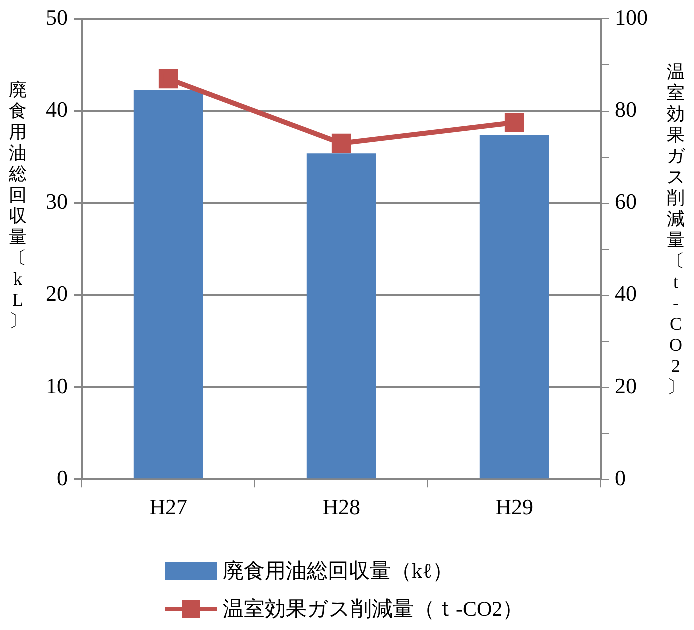 Image resolution: width=694 pixels, height=630 pixels. What do you see at coordinates (631, 17) in the screenshot?
I see `y2-tick-label: 100` at bounding box center [631, 17].